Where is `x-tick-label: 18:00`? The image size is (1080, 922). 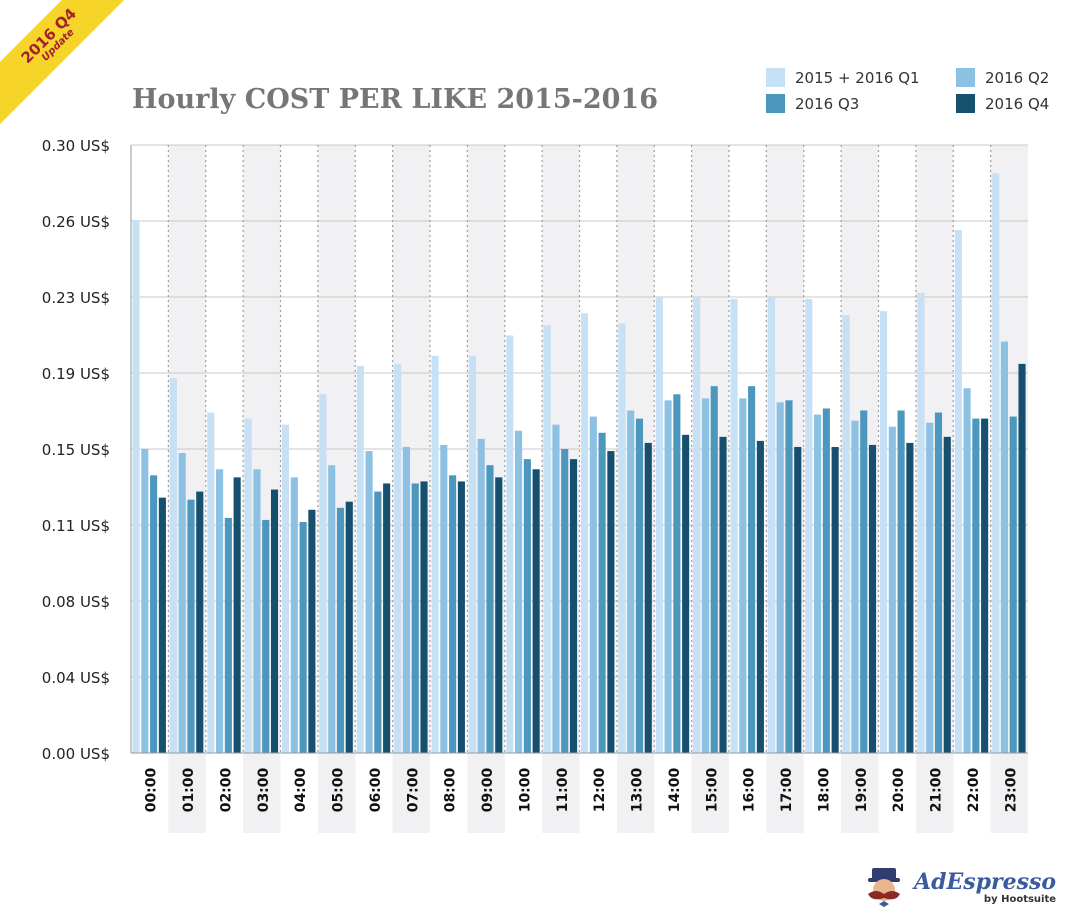
x-tick-label: 18:00 is located at coordinates (824, 789).